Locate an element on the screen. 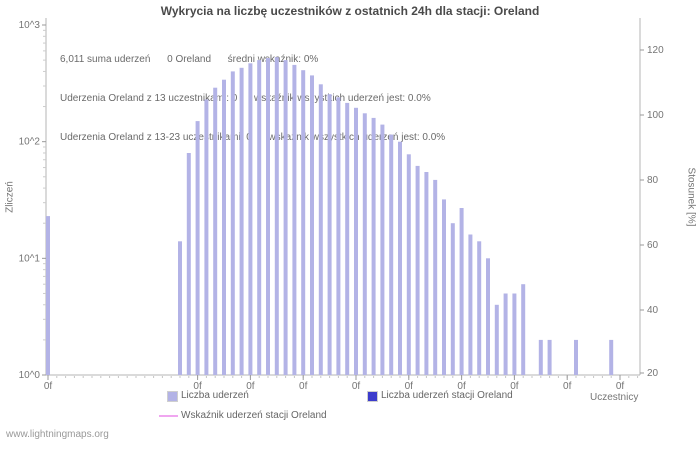  watermark-text: www.lightningmaps.org is located at coordinates (57, 434).